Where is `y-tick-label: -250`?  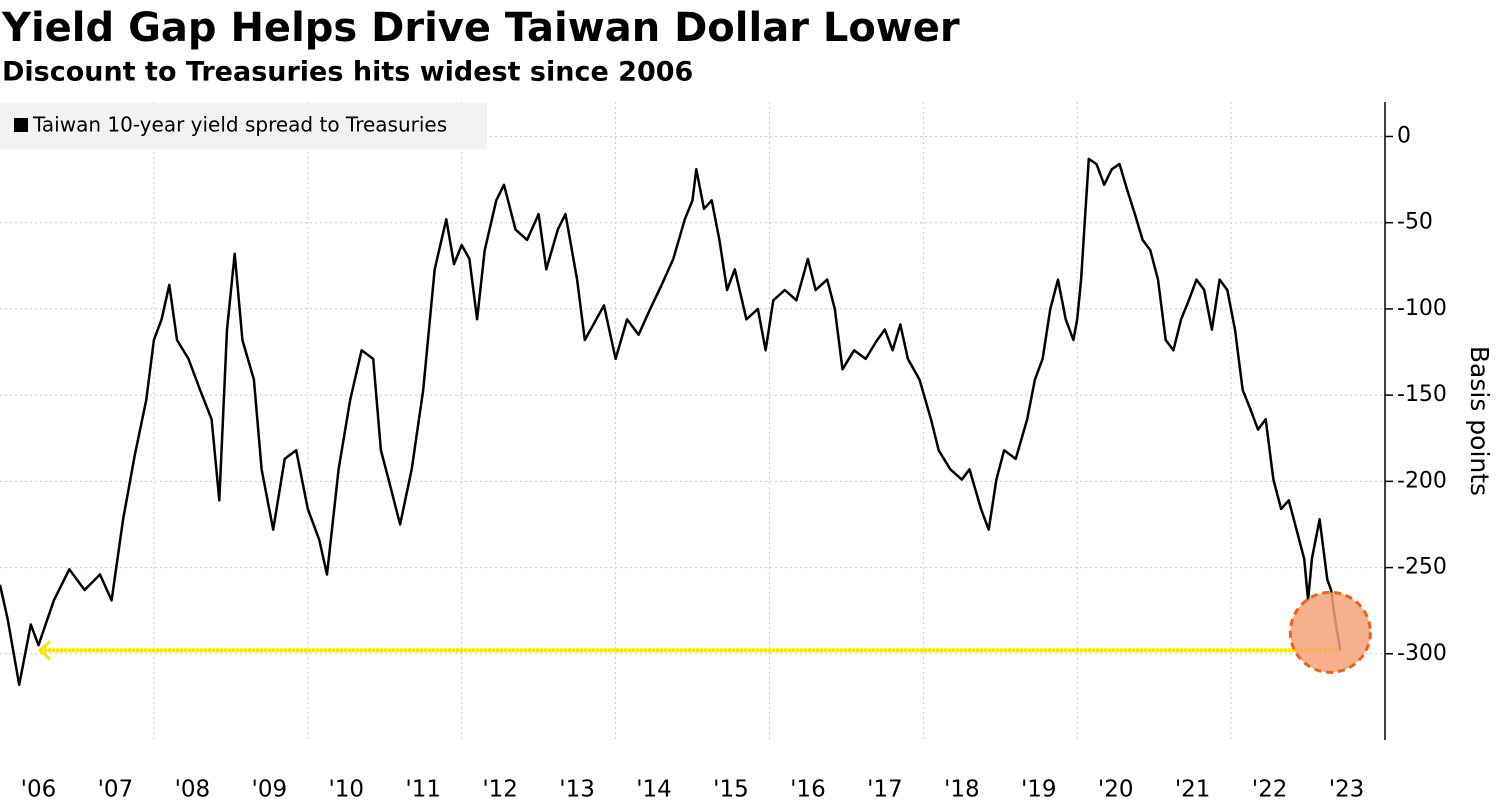 y-tick-label: -250 is located at coordinates (1422, 567).